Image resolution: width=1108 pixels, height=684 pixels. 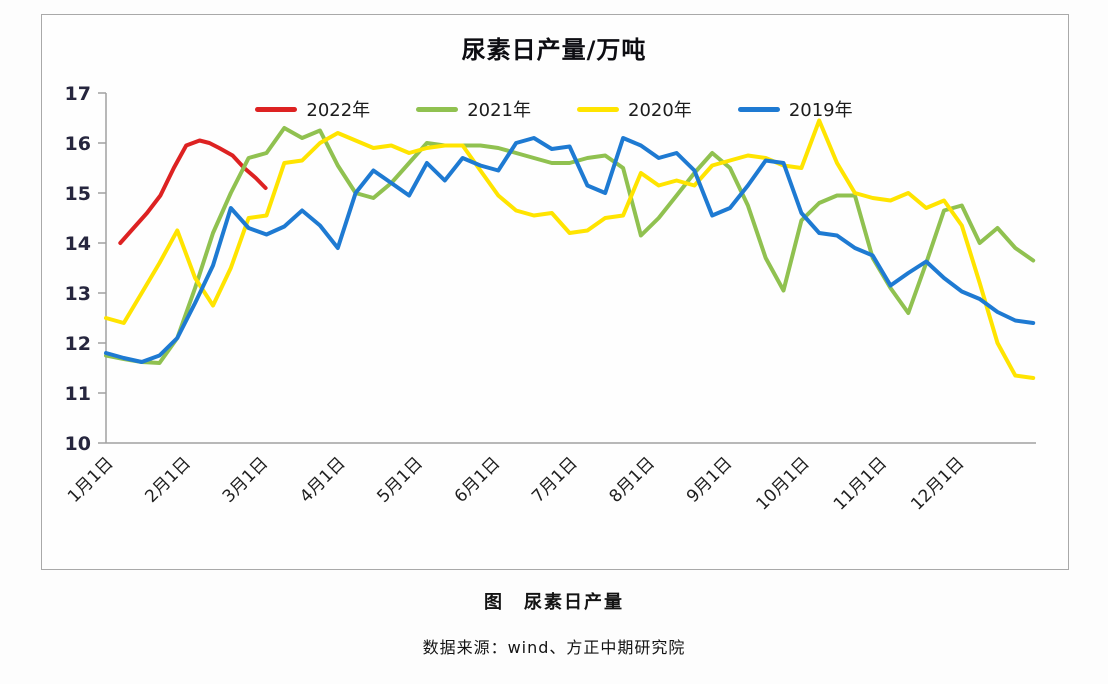 I want to click on figure-caption: 图 尿素日产量, so click(x=554, y=602).